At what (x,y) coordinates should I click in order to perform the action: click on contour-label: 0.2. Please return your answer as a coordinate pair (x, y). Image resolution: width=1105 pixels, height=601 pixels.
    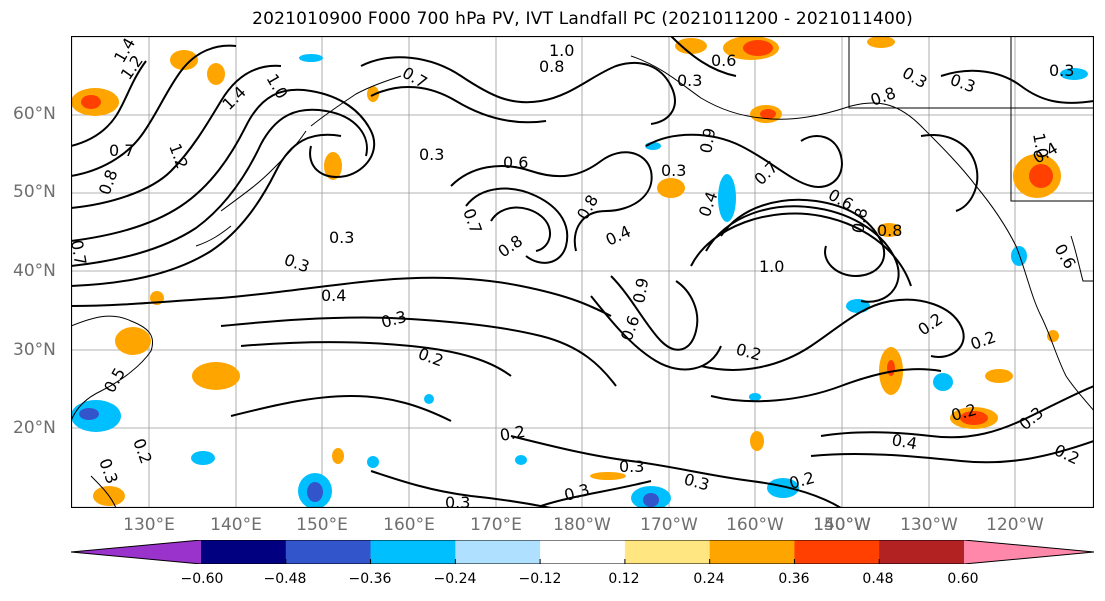
    Looking at the image, I should click on (512, 433).